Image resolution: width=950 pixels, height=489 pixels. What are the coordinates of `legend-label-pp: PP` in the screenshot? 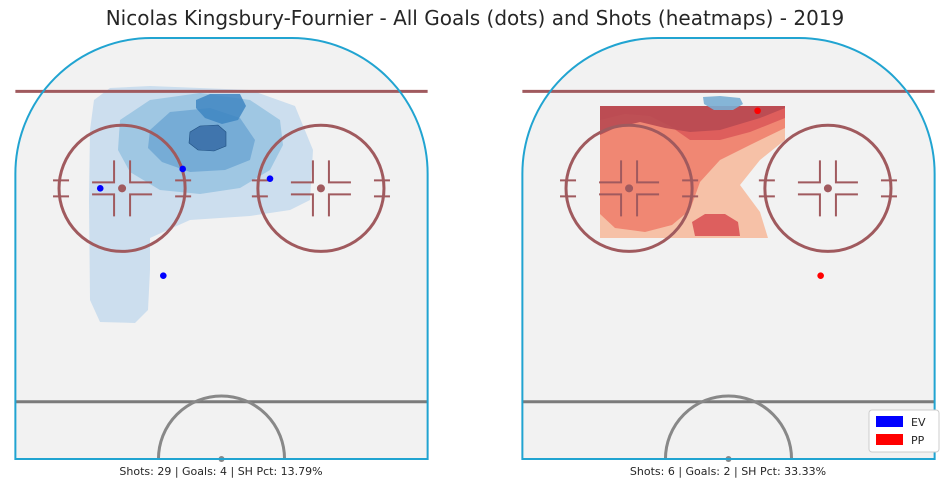 It's located at (918, 440).